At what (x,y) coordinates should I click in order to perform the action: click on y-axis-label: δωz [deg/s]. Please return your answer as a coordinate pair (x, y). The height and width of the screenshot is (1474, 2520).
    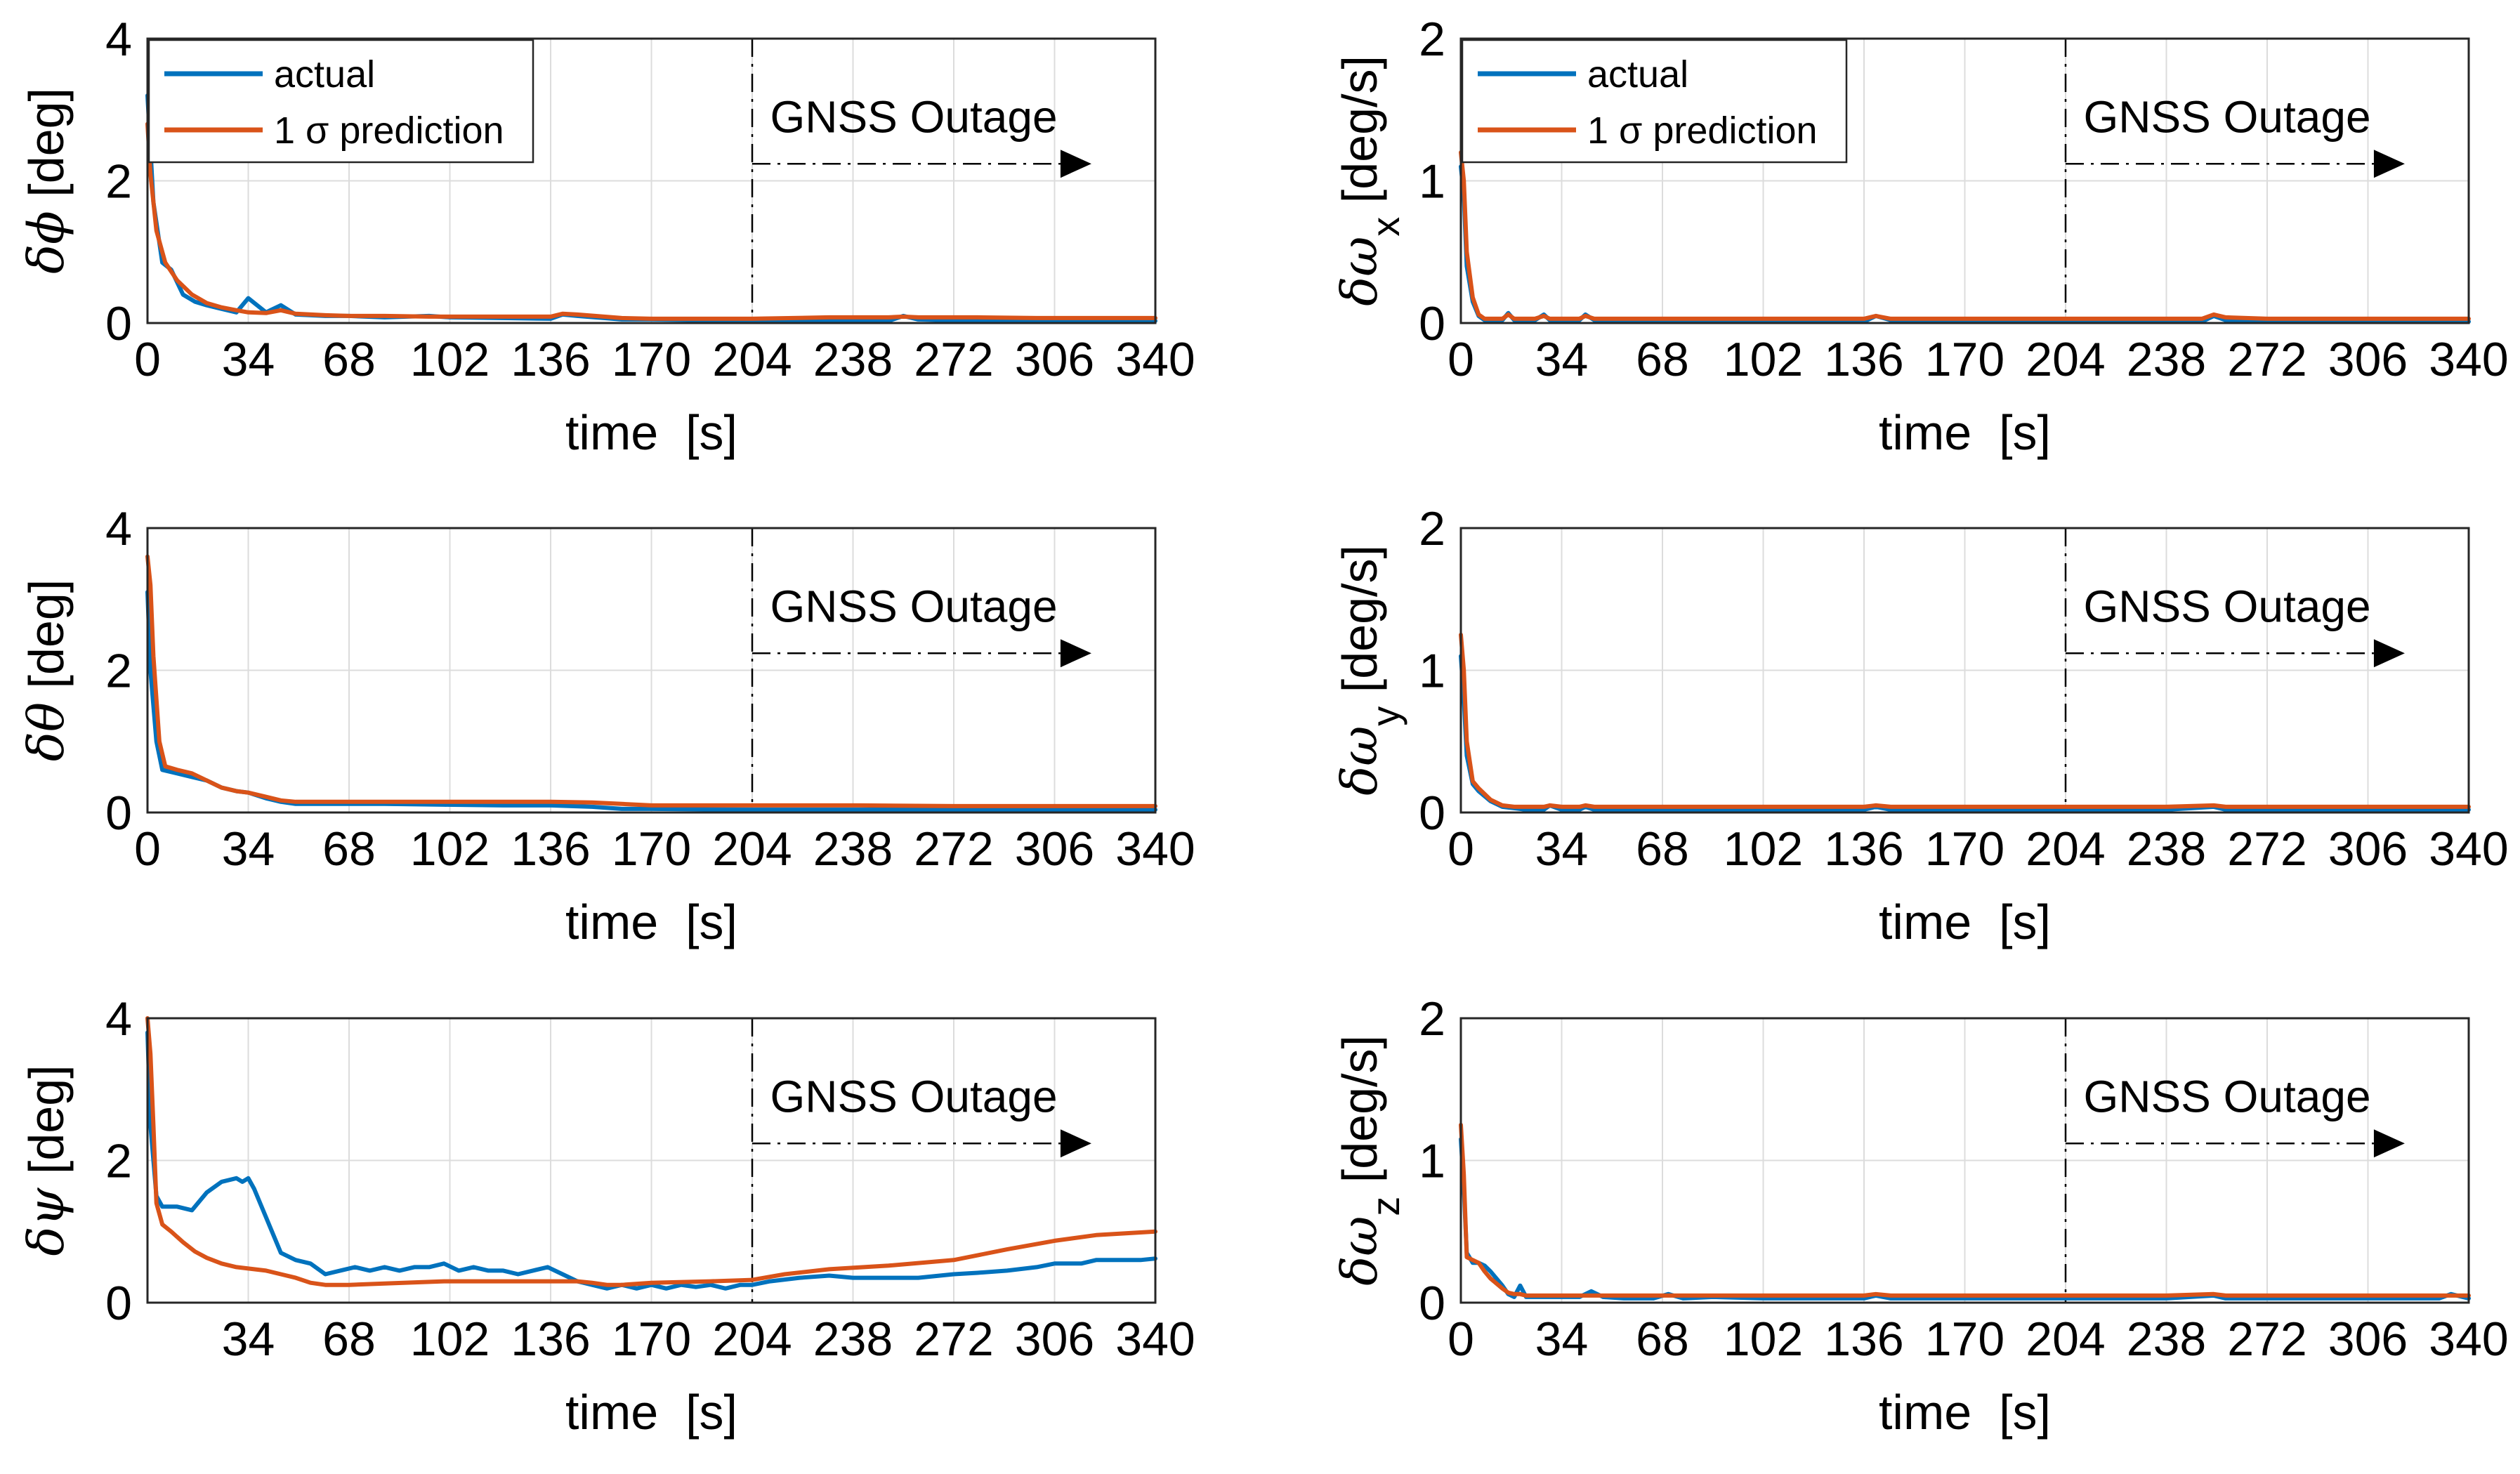
    Looking at the image, I should click on (1369, 1160).